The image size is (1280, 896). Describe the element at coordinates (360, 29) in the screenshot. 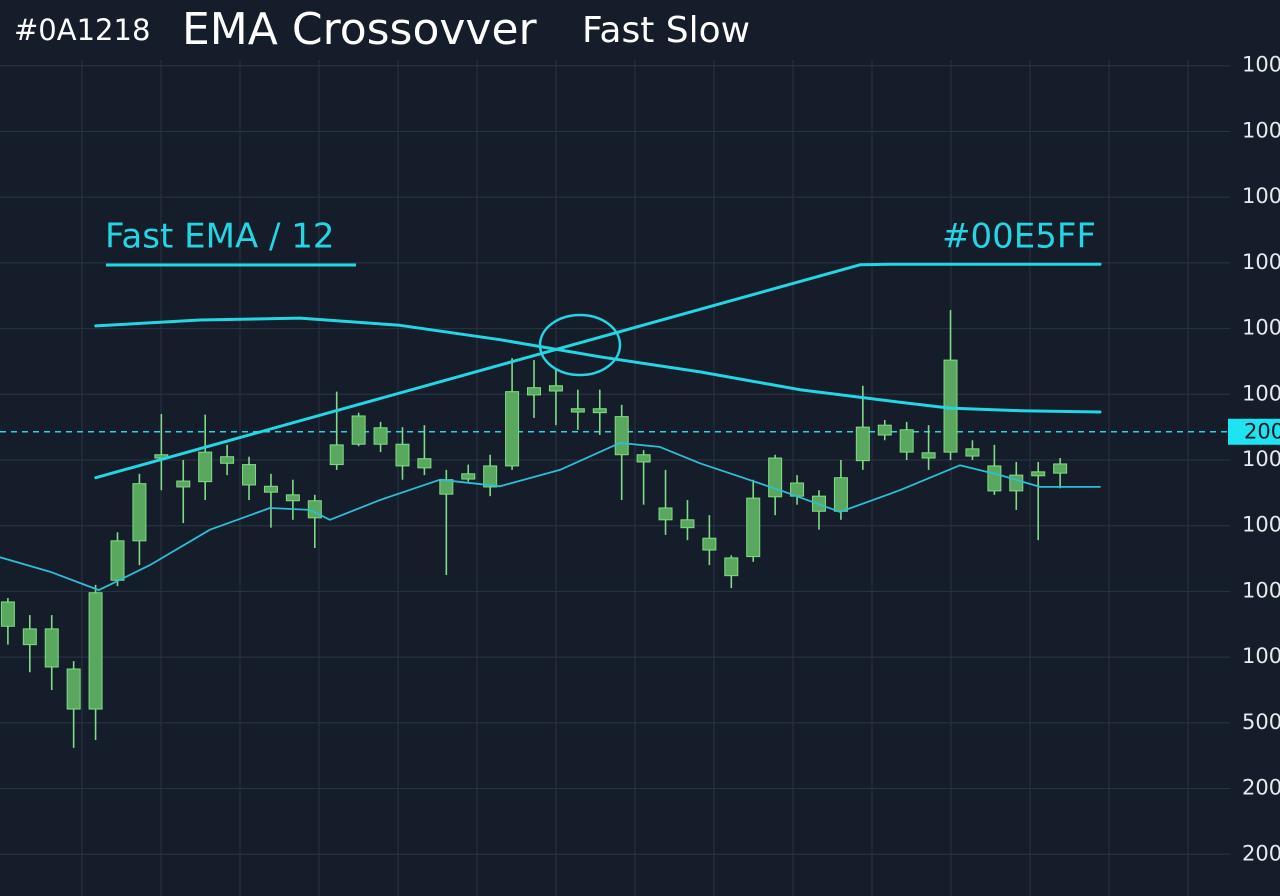

I see `chart-title: EMA Crossovver` at that location.